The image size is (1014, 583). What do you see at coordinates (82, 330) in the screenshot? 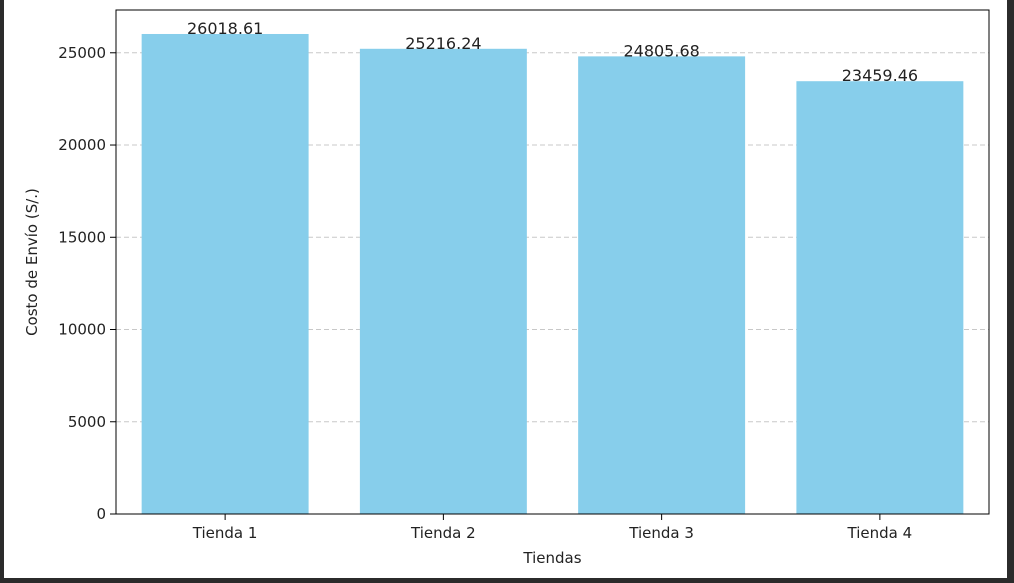
I see `y-tick-label: 10000` at bounding box center [82, 330].